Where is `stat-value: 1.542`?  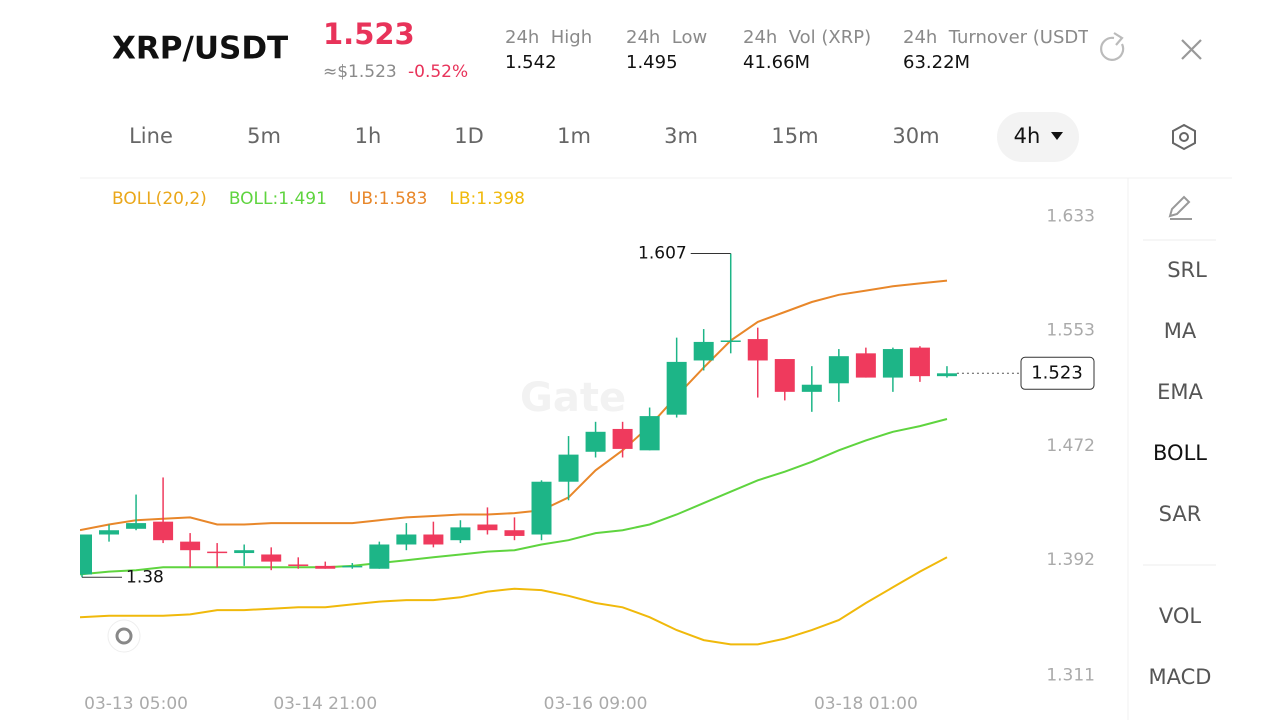 stat-value: 1.542 is located at coordinates (531, 62).